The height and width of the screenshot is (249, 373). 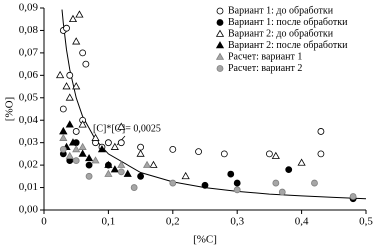 I want to click on legend-label: Вариант 1: до обработки, so click(x=281, y=10).